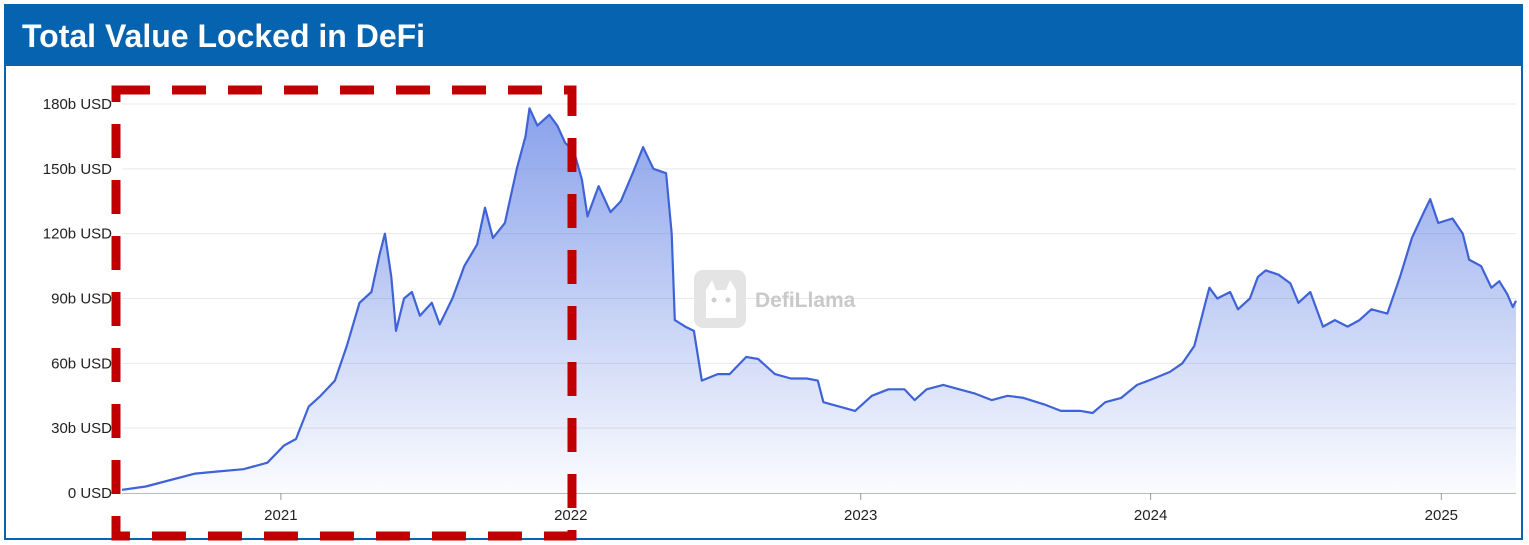 The height and width of the screenshot is (545, 1529). What do you see at coordinates (720, 299) in the screenshot?
I see `llama-logo-icon` at bounding box center [720, 299].